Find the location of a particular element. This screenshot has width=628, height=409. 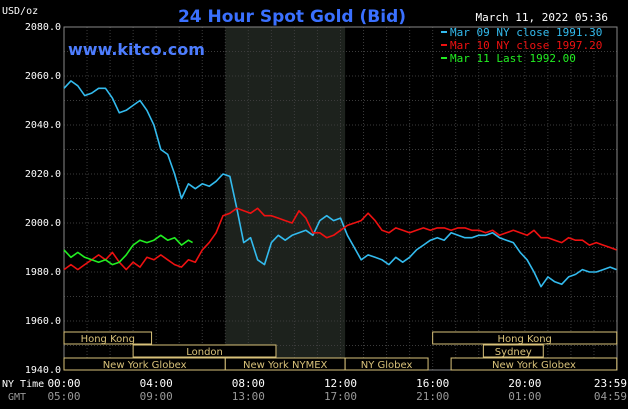

x-tick-label-ny: 00:00 is located at coordinates (63, 383).